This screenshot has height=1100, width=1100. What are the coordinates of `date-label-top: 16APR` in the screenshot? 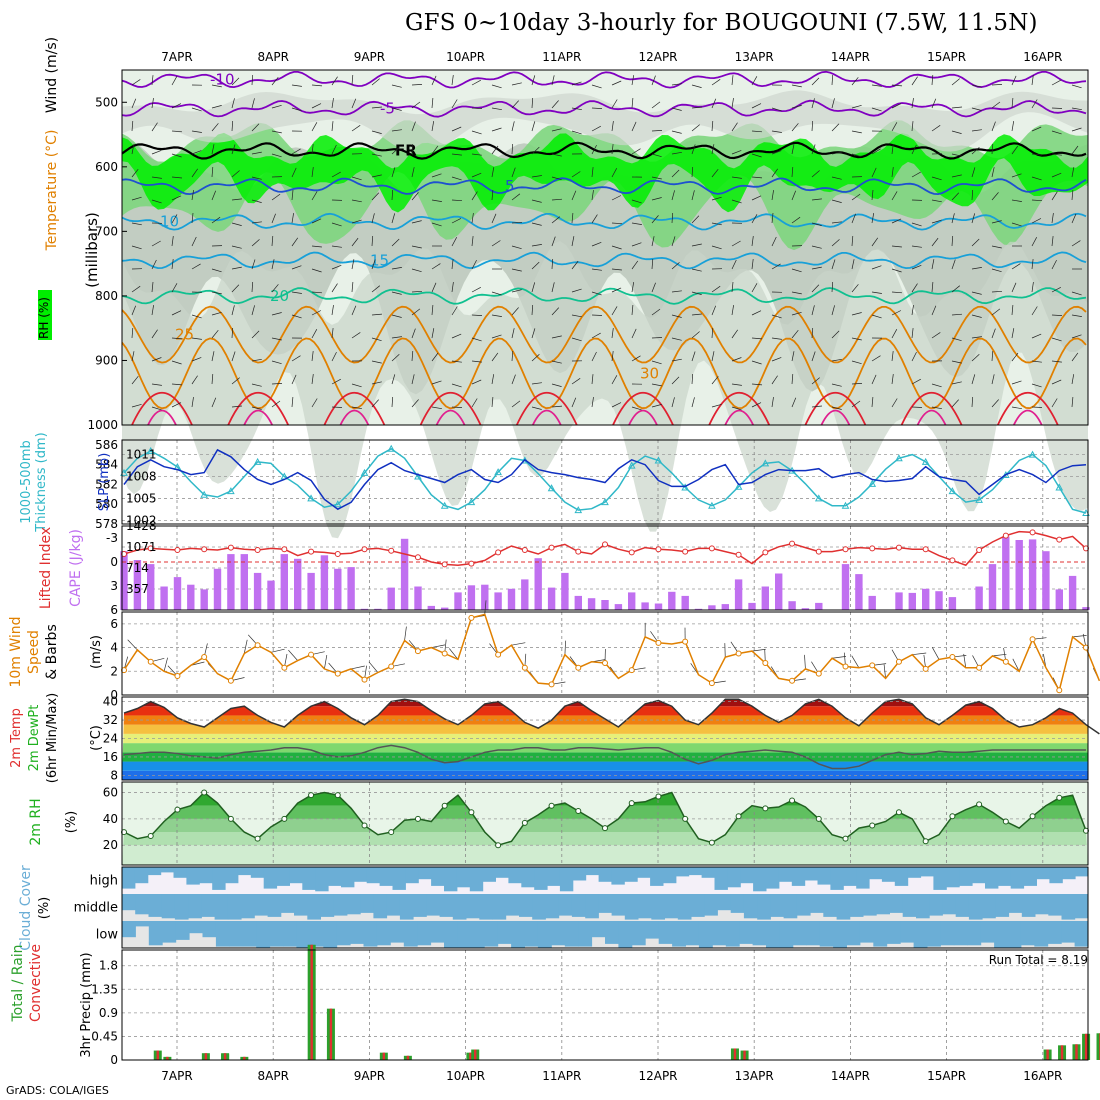 It's located at (1042, 57).